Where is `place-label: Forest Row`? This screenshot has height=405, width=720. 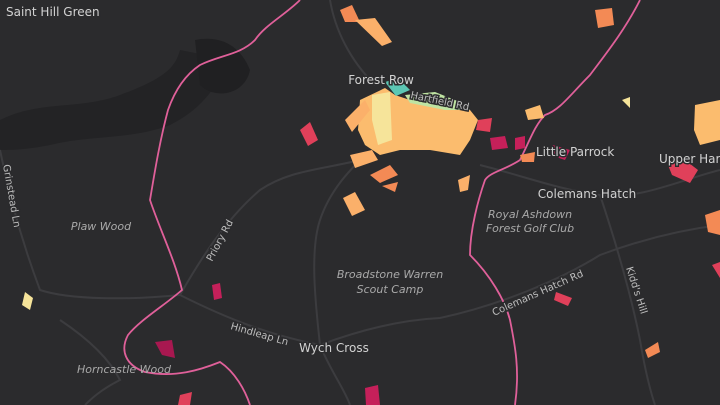 place-label: Forest Row is located at coordinates (381, 80).